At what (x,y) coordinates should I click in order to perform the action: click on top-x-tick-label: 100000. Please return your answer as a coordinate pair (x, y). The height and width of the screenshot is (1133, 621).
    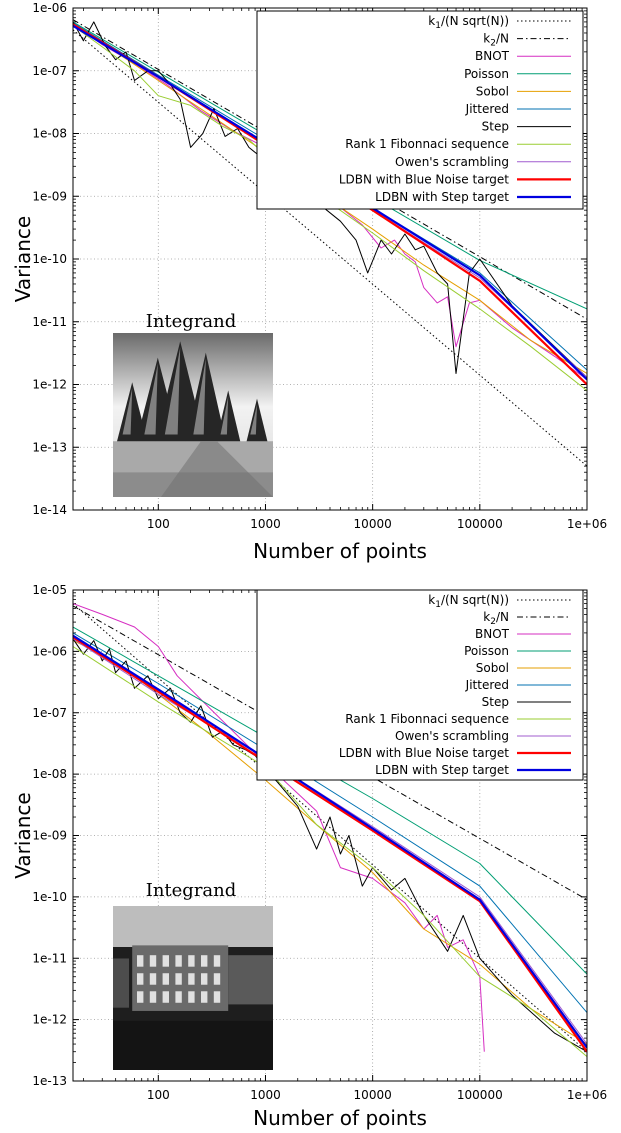
    Looking at the image, I should click on (480, 524).